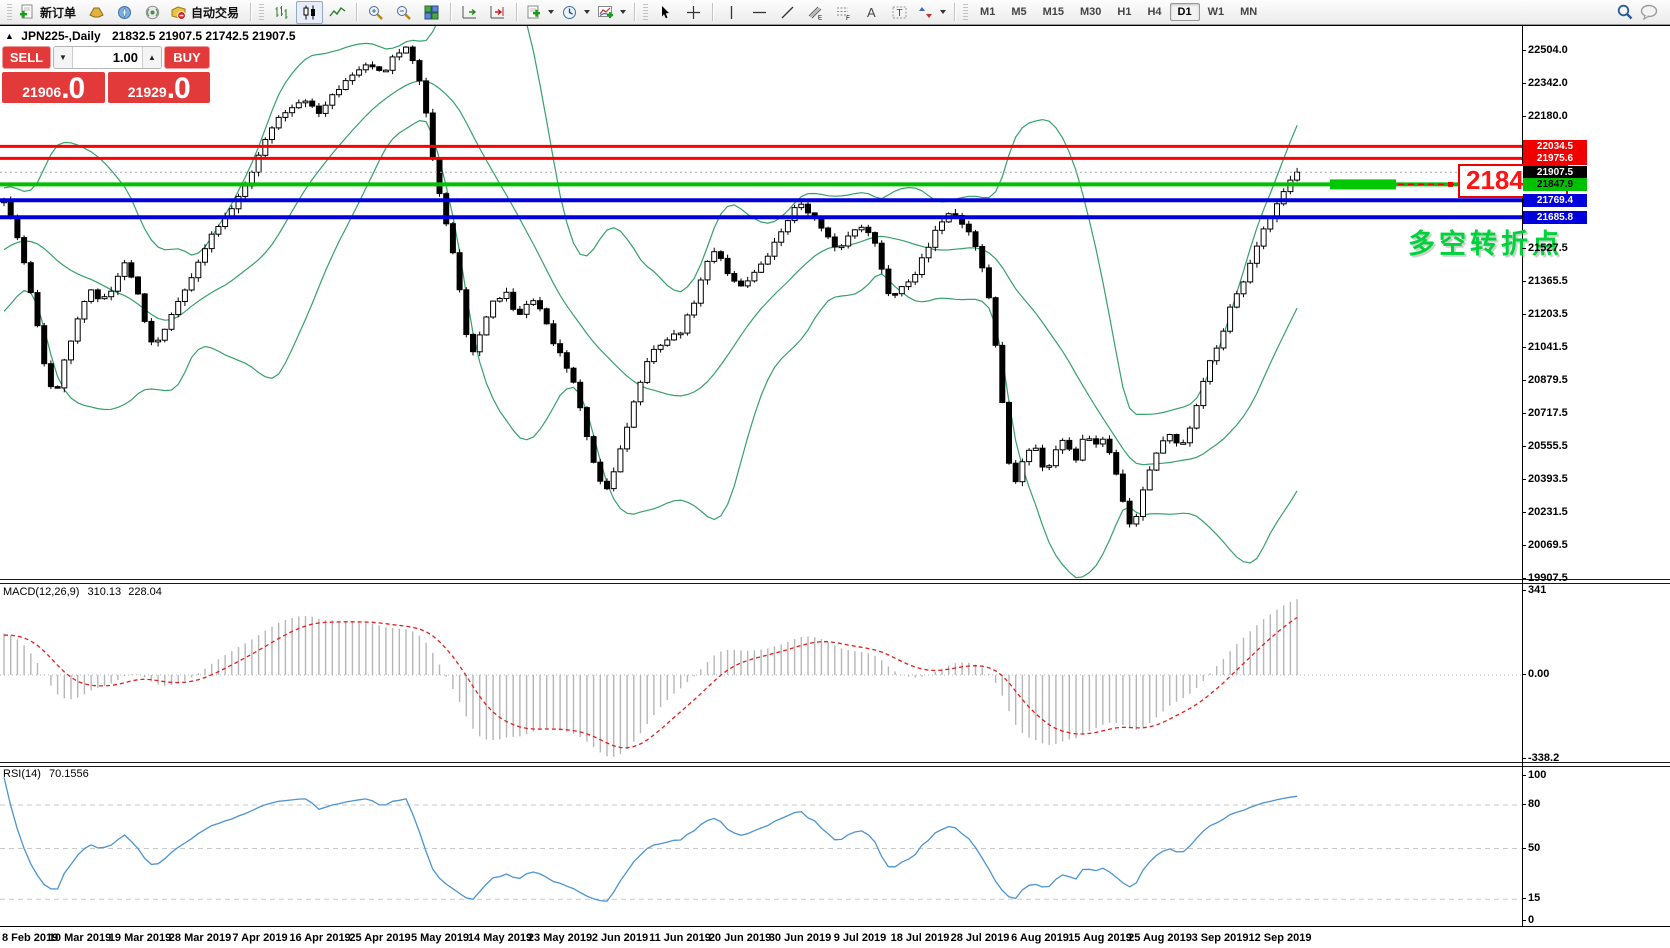 This screenshot has height=948, width=1670. I want to click on trendline-icon, so click(787, 12).